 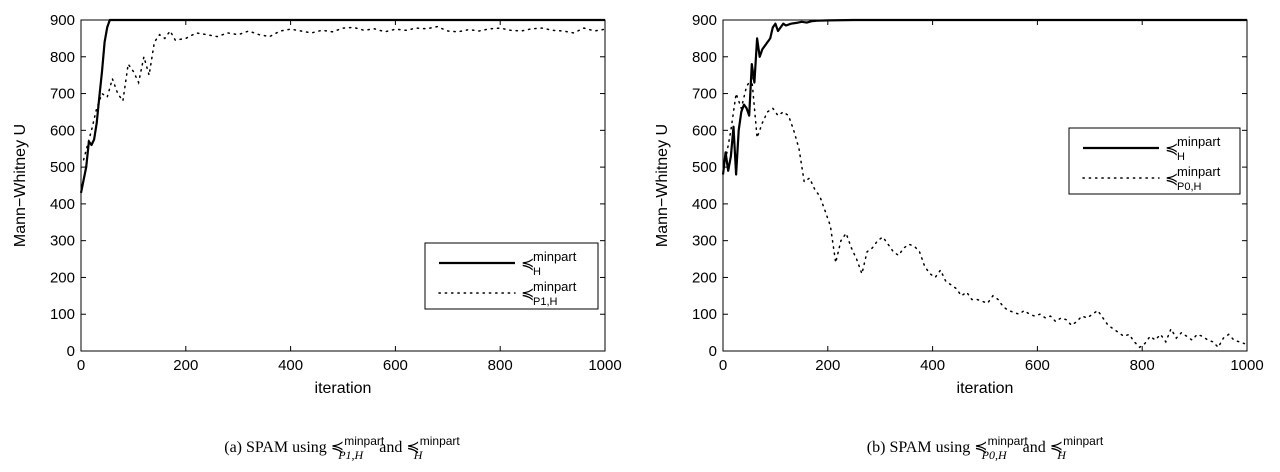 What do you see at coordinates (277, 447) in the screenshot?
I see `caption-prefix: (a) SPAM using` at bounding box center [277, 447].